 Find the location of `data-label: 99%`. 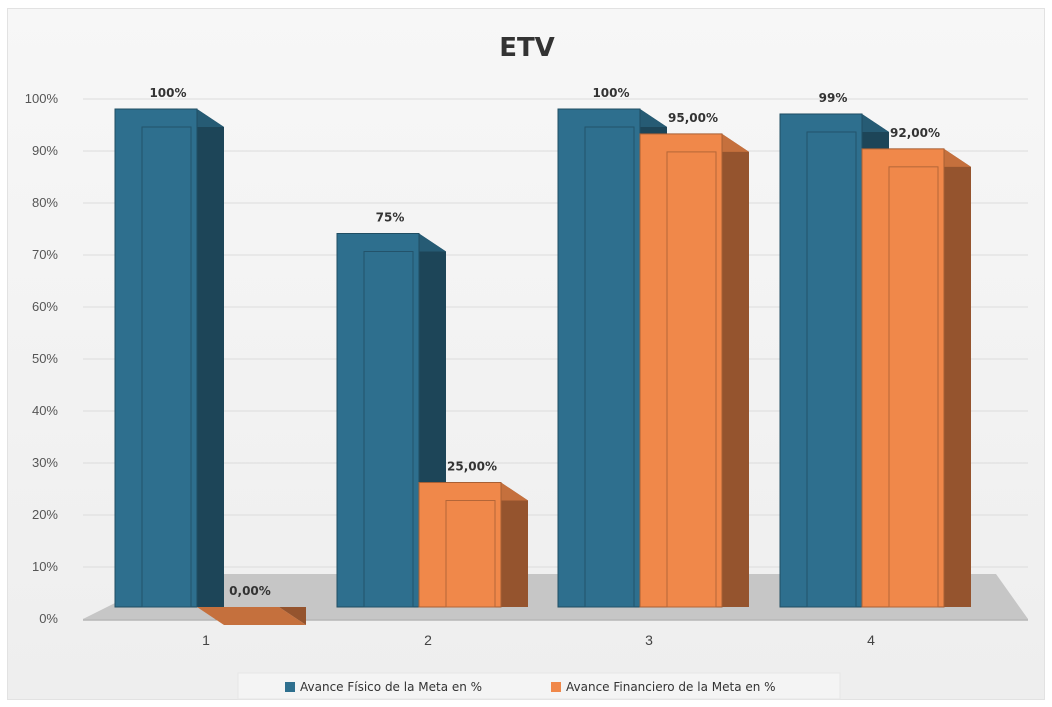

data-label: 99% is located at coordinates (833, 98).